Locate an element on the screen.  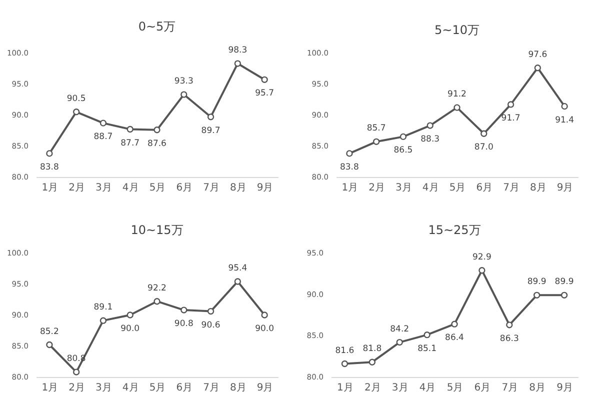
data-label: 90.6 is located at coordinates (210, 325).